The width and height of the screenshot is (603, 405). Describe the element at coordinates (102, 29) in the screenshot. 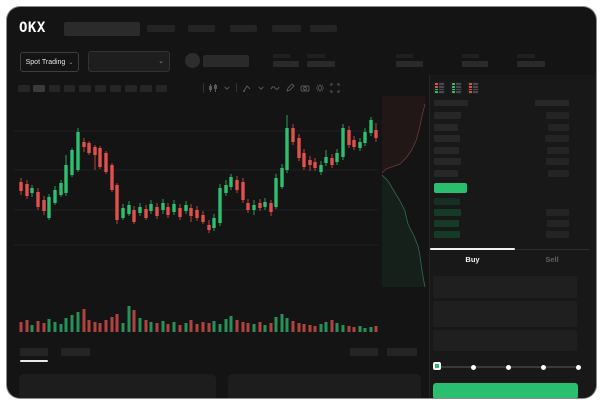

I see `search-input` at that location.